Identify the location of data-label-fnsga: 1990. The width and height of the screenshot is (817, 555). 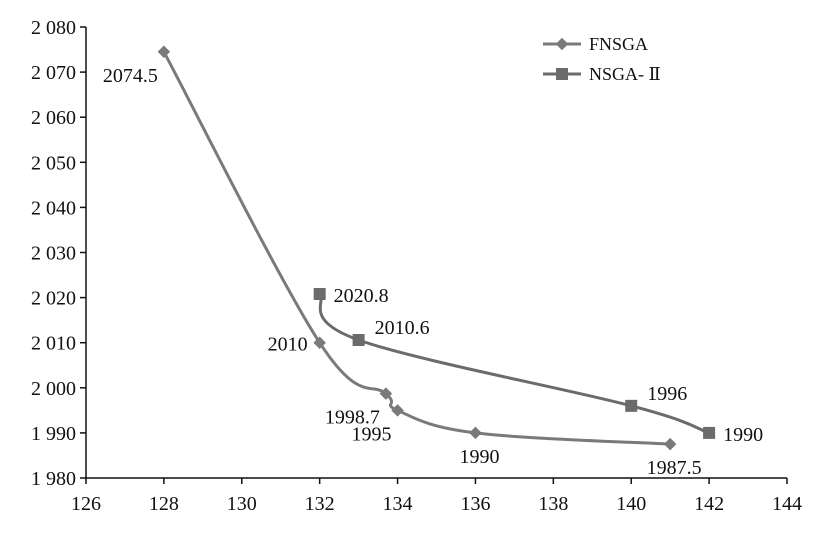
(479, 457).